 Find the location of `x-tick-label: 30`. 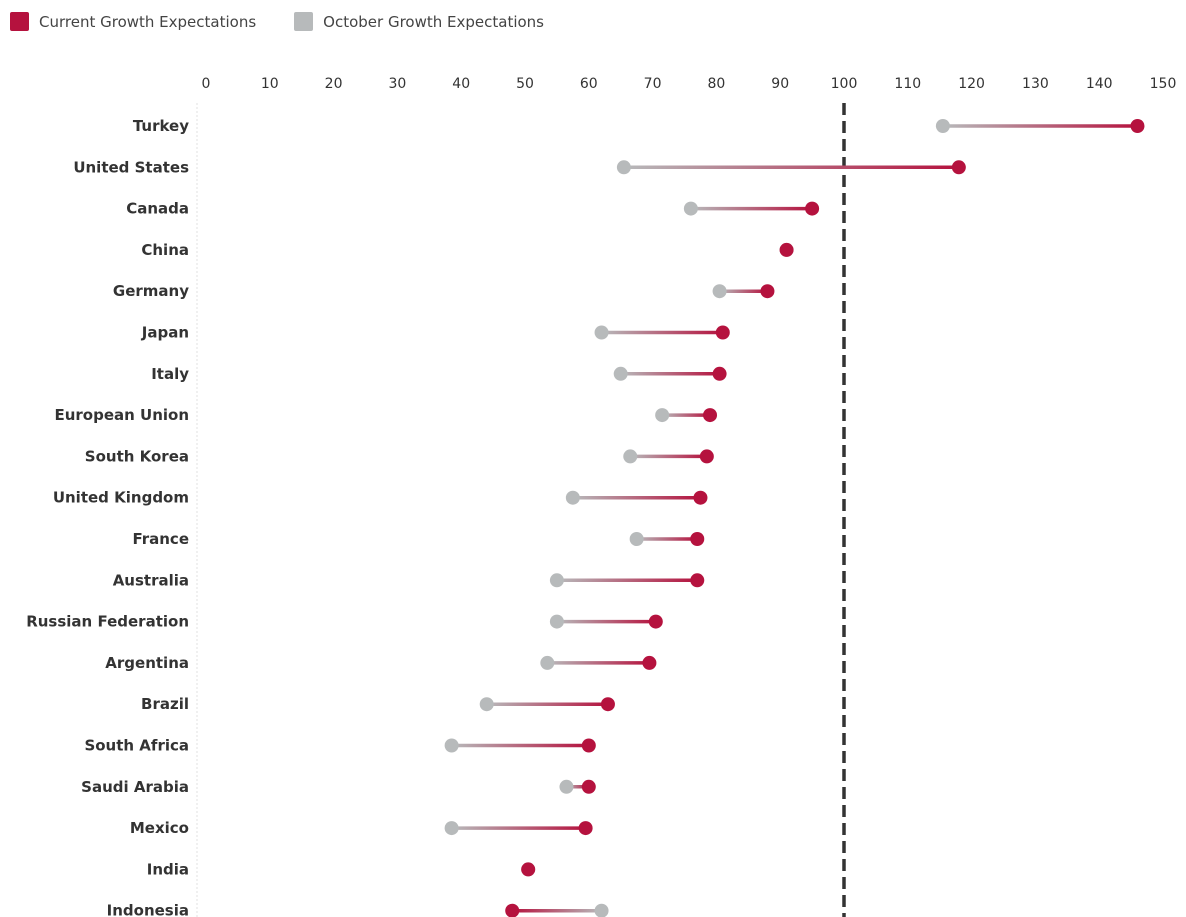

x-tick-label: 30 is located at coordinates (397, 84).